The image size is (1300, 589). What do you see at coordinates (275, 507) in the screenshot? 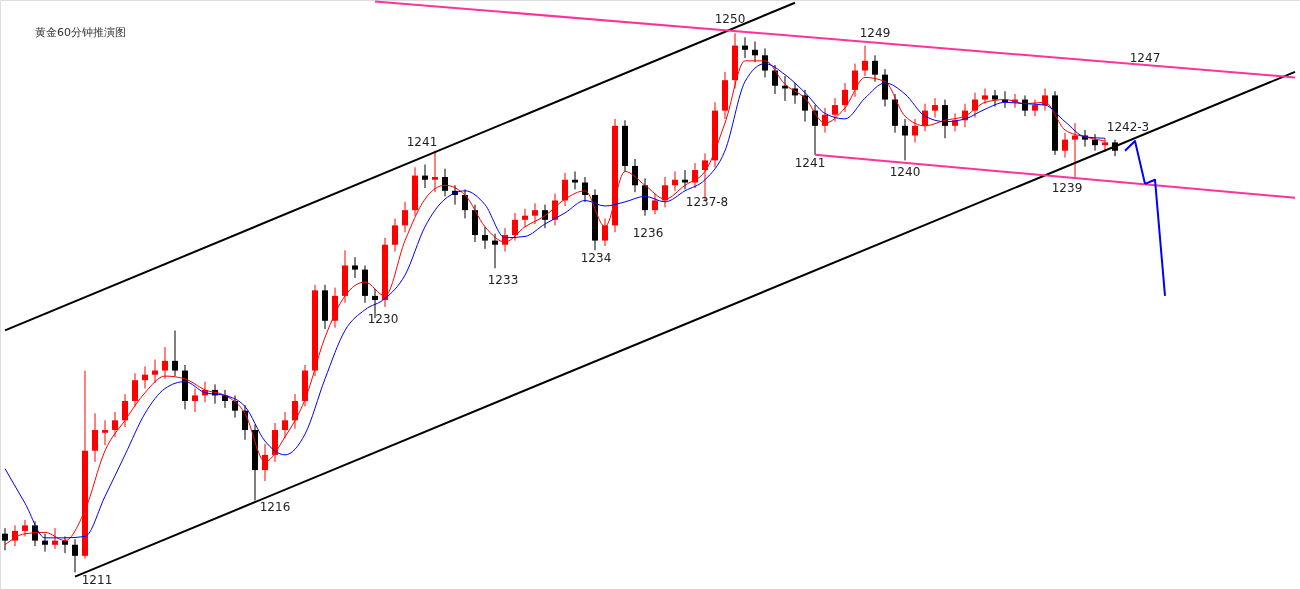
I see `annotation: 1216` at bounding box center [275, 507].